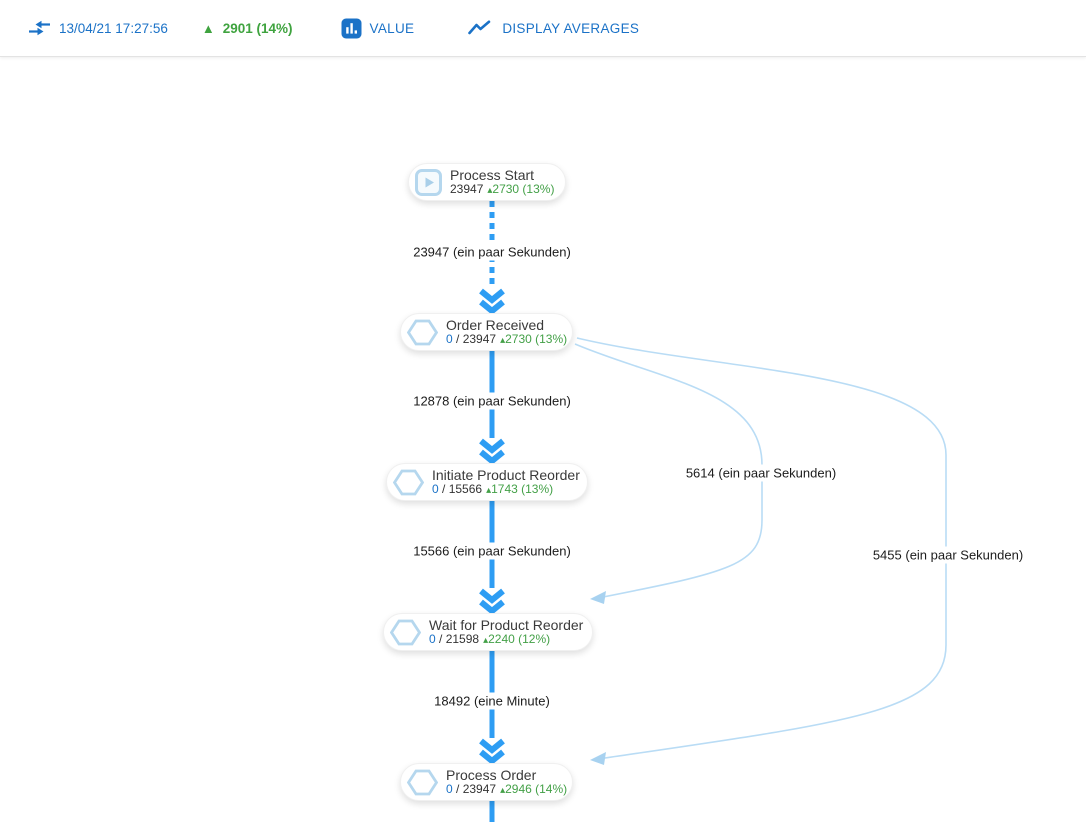  What do you see at coordinates (467, 189) in the screenshot?
I see `node-count: 23947` at bounding box center [467, 189].